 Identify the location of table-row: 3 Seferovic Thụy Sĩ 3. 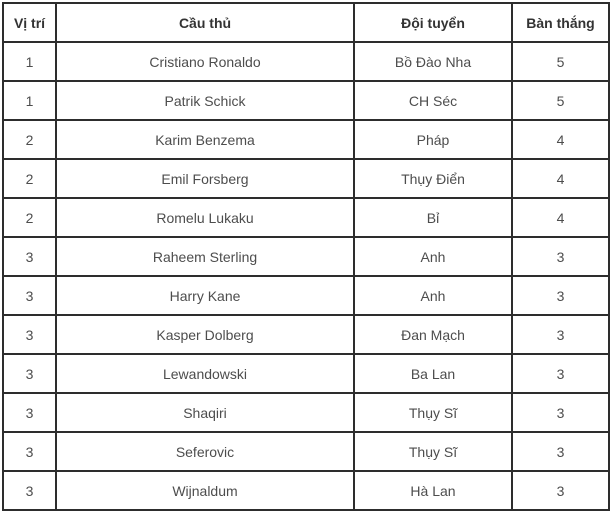
(306, 451).